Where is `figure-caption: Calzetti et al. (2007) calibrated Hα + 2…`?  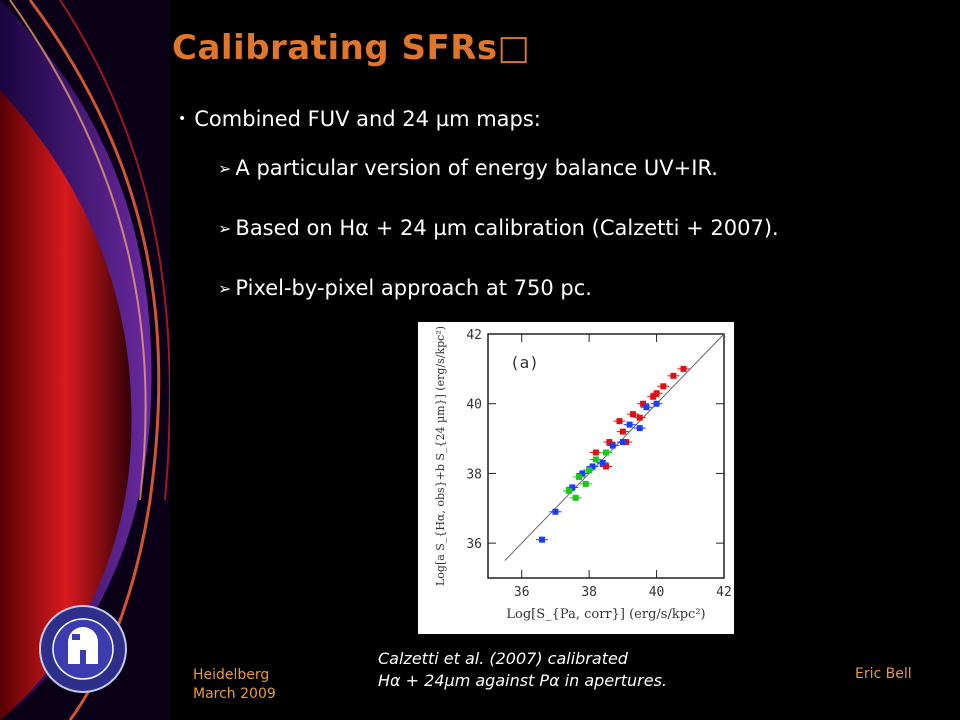
figure-caption: Calzetti et al. (2007) calibrated Hα + 2… is located at coordinates (578, 670).